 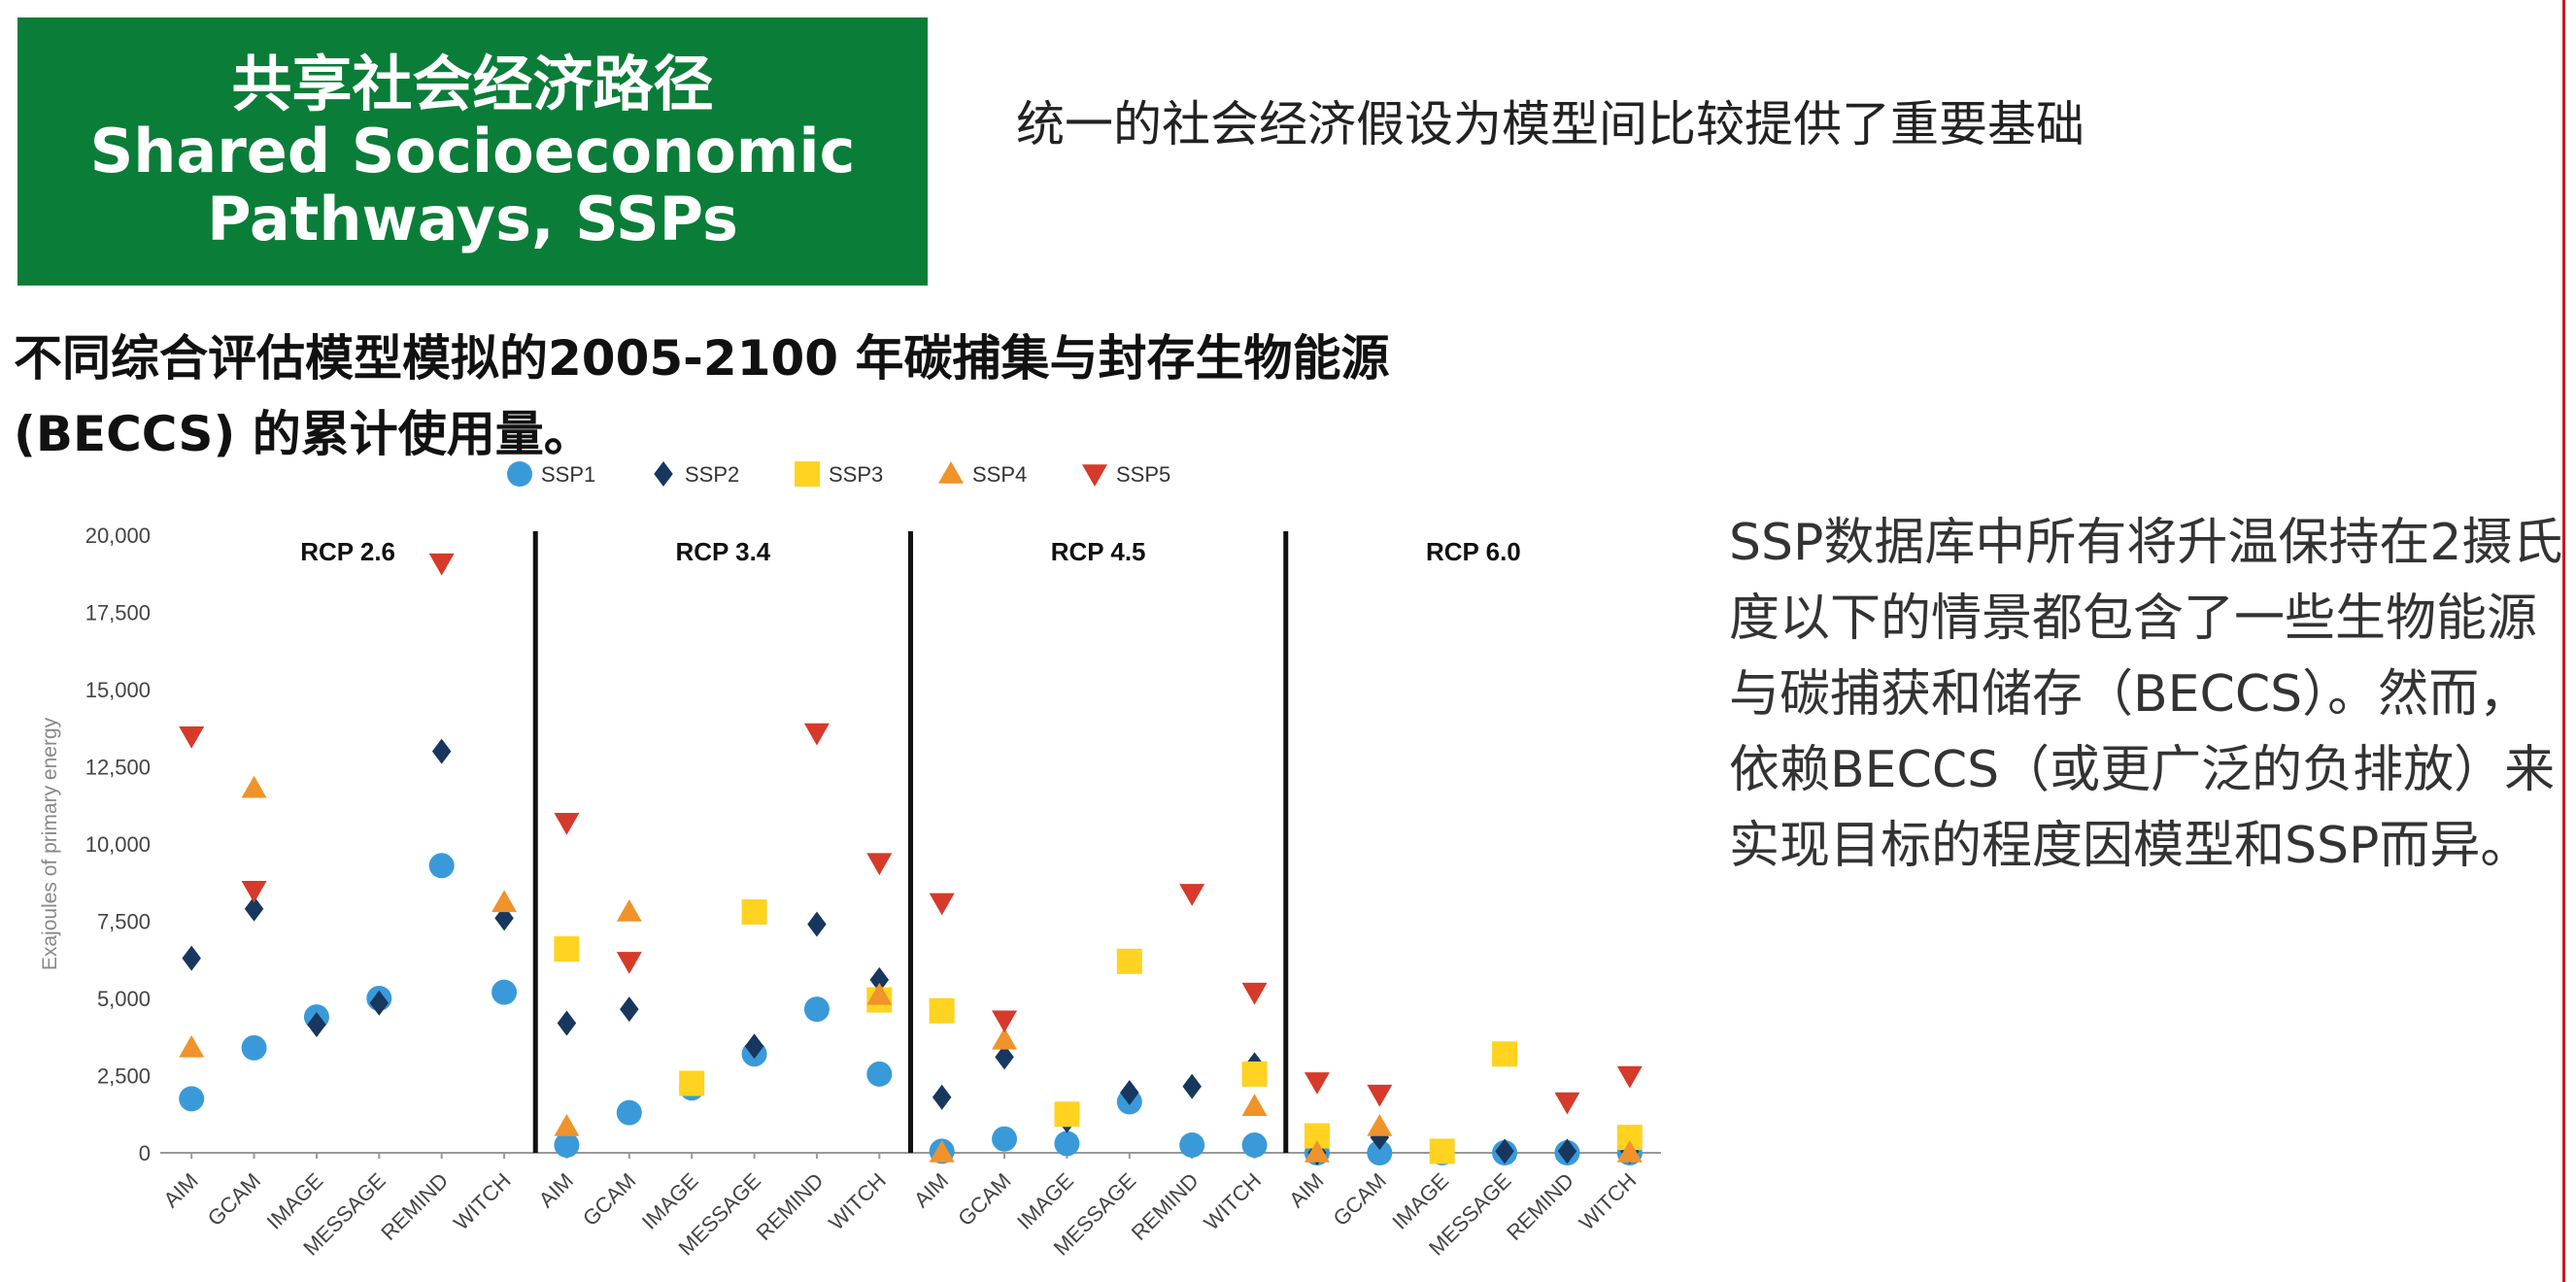 What do you see at coordinates (124, 1076) in the screenshot?
I see `y-tick-label: 2,500` at bounding box center [124, 1076].